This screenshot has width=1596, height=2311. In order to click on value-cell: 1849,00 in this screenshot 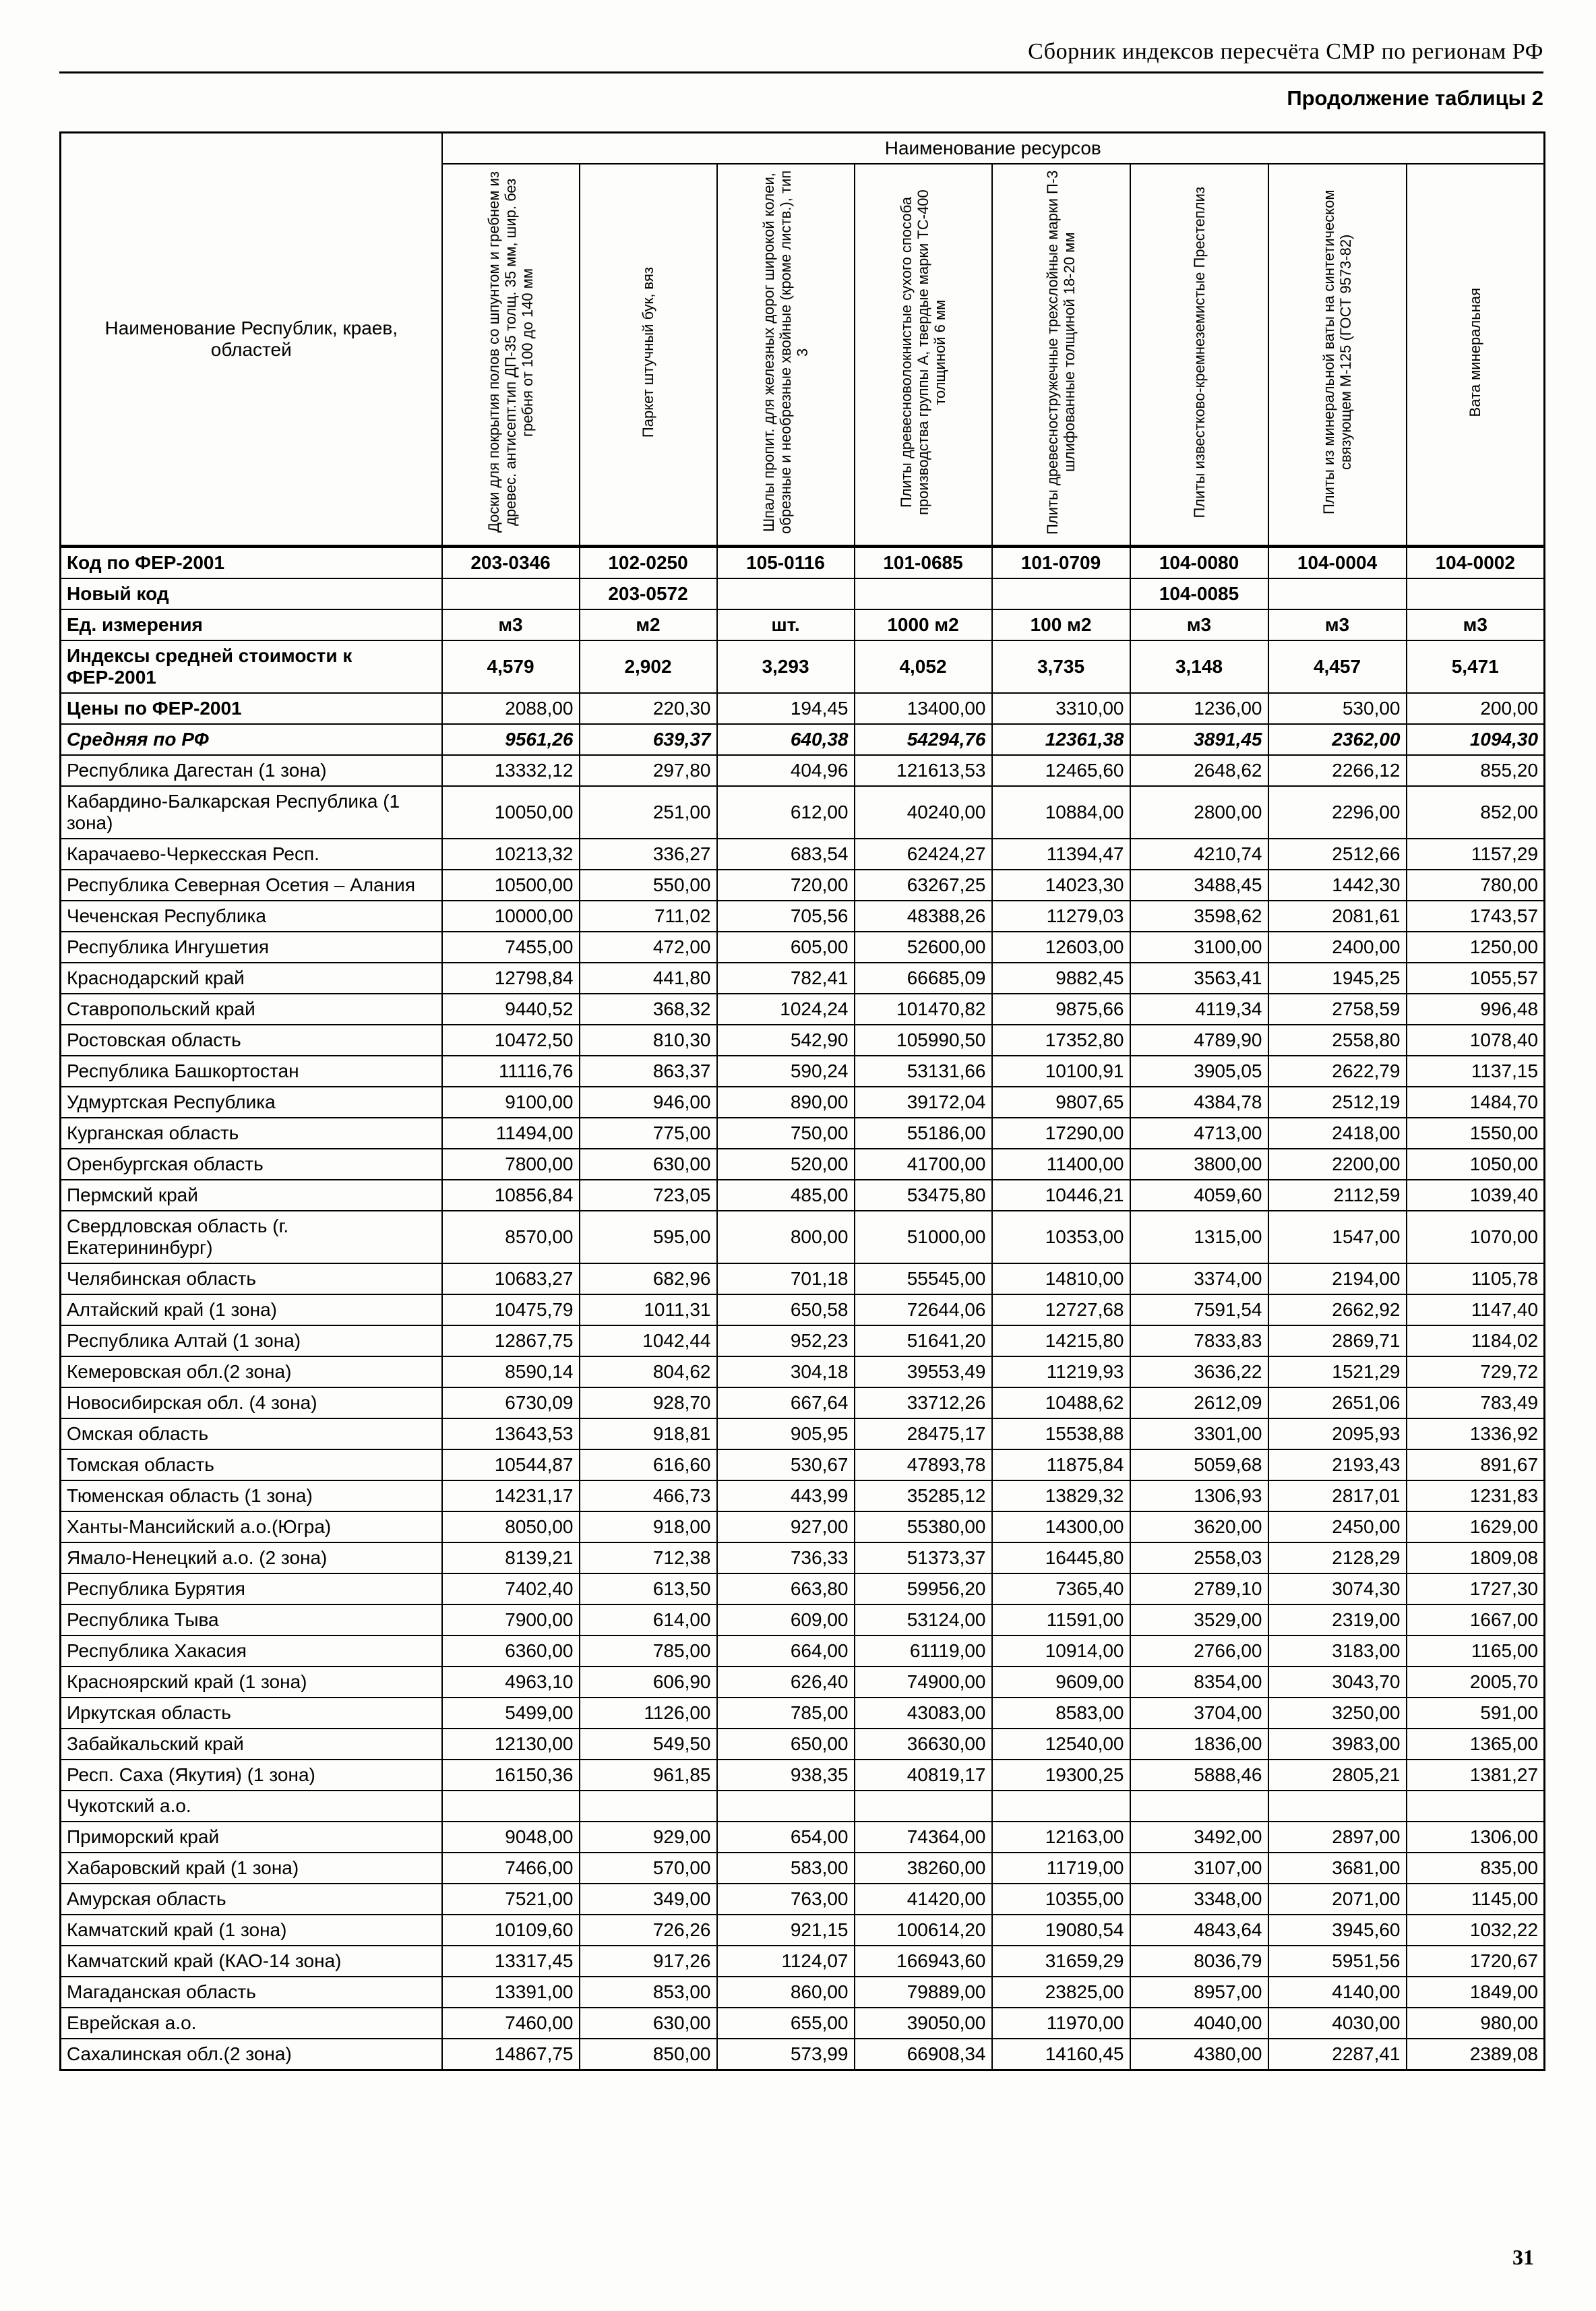, I will do `click(1475, 1992)`.